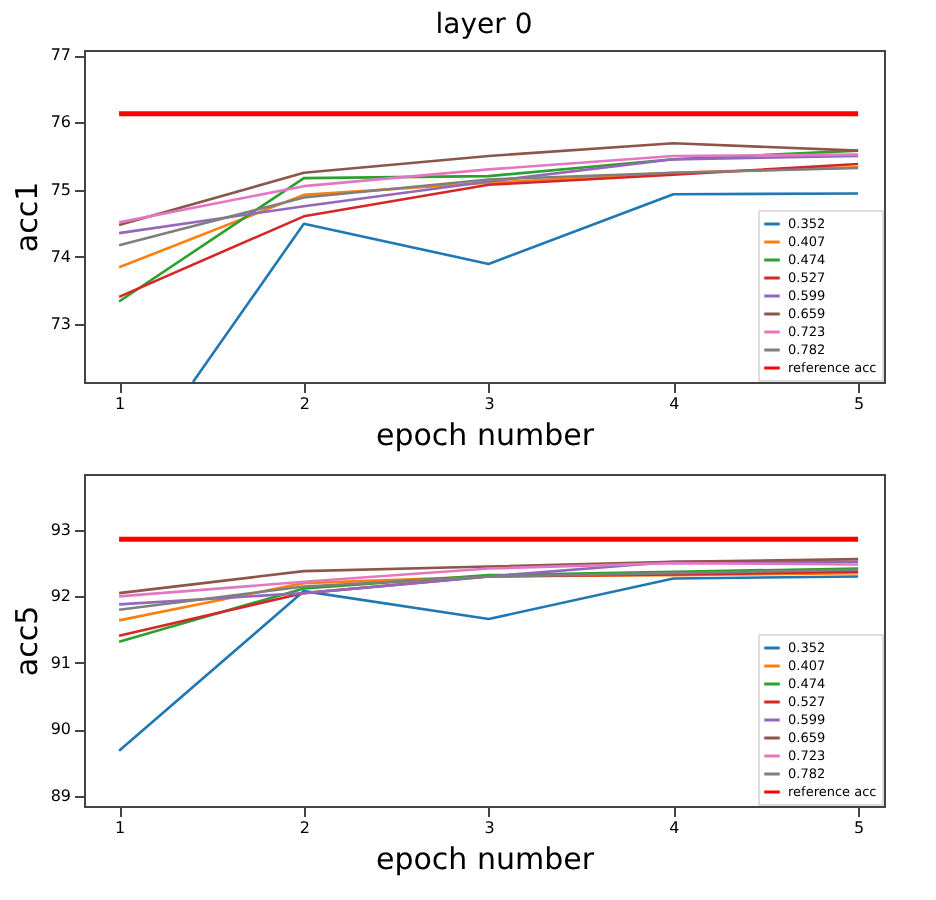 The image size is (936, 900). What do you see at coordinates (60, 529) in the screenshot?
I see `y-tick-label: 93` at bounding box center [60, 529].